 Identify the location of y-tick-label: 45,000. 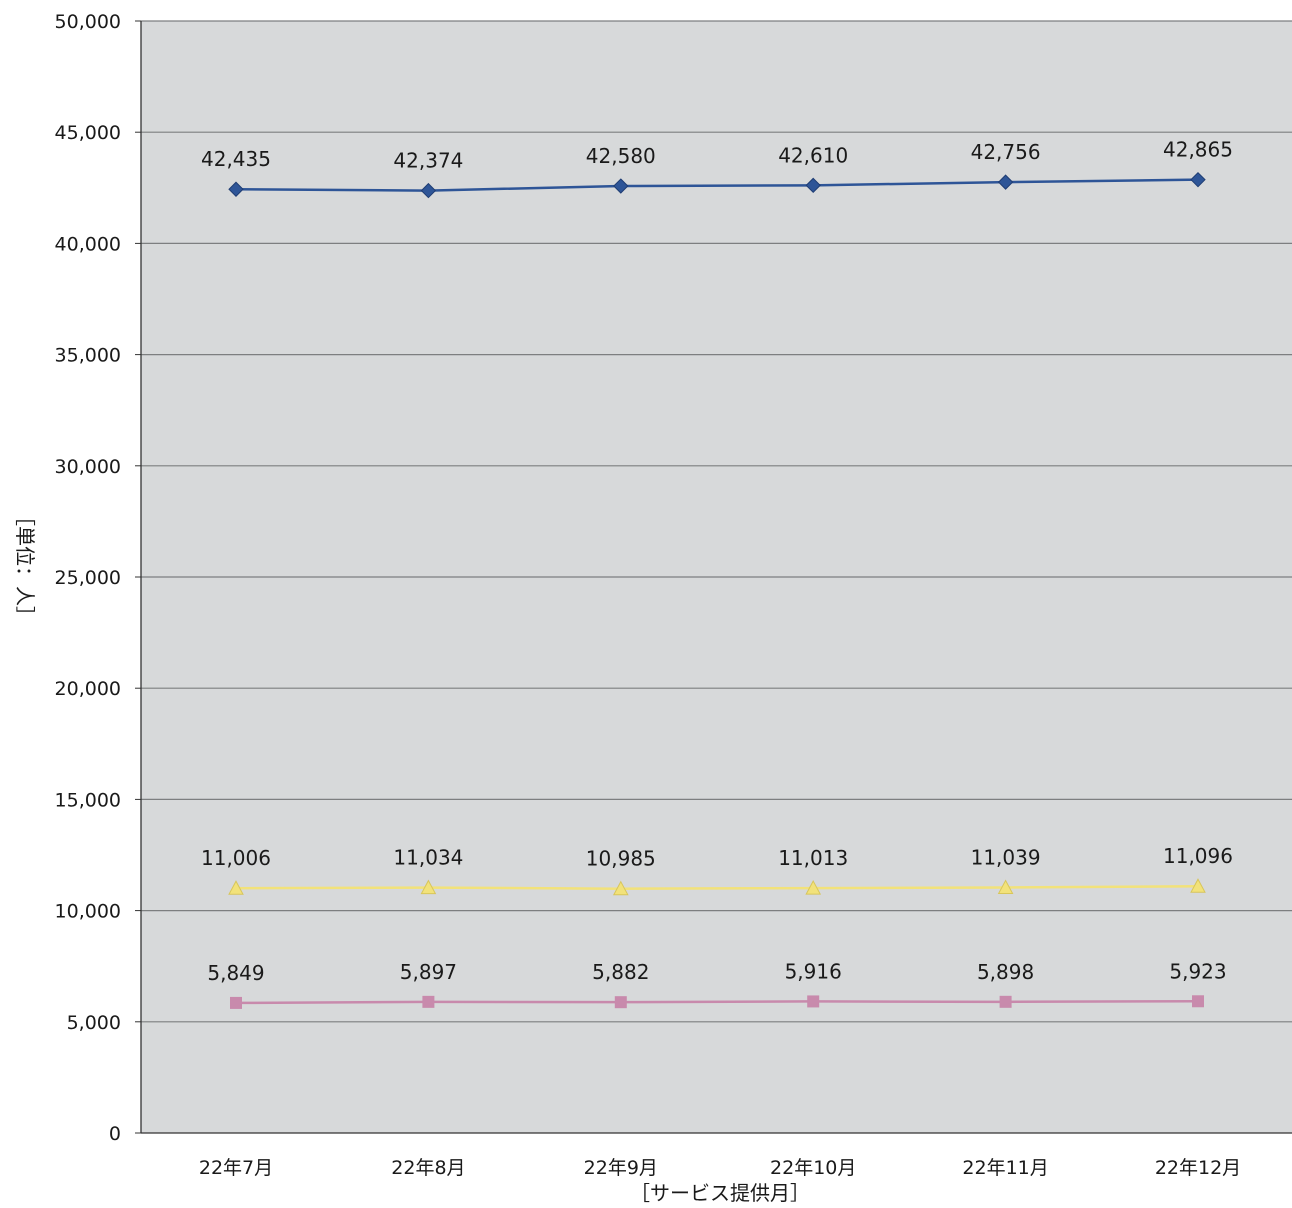
(88, 133).